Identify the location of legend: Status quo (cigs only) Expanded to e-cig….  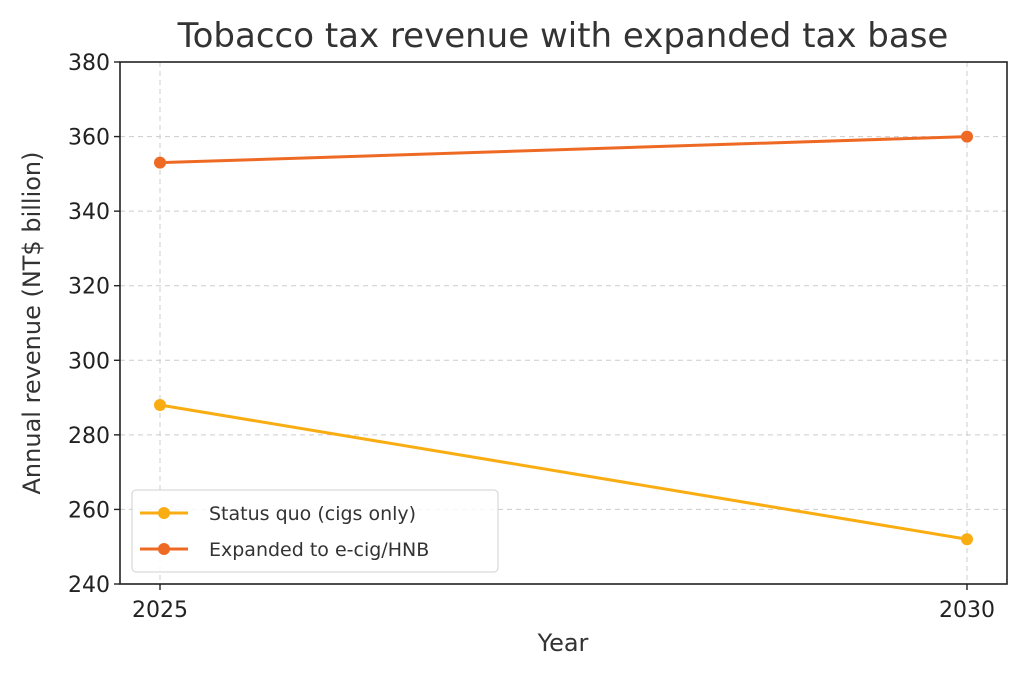
(315, 531).